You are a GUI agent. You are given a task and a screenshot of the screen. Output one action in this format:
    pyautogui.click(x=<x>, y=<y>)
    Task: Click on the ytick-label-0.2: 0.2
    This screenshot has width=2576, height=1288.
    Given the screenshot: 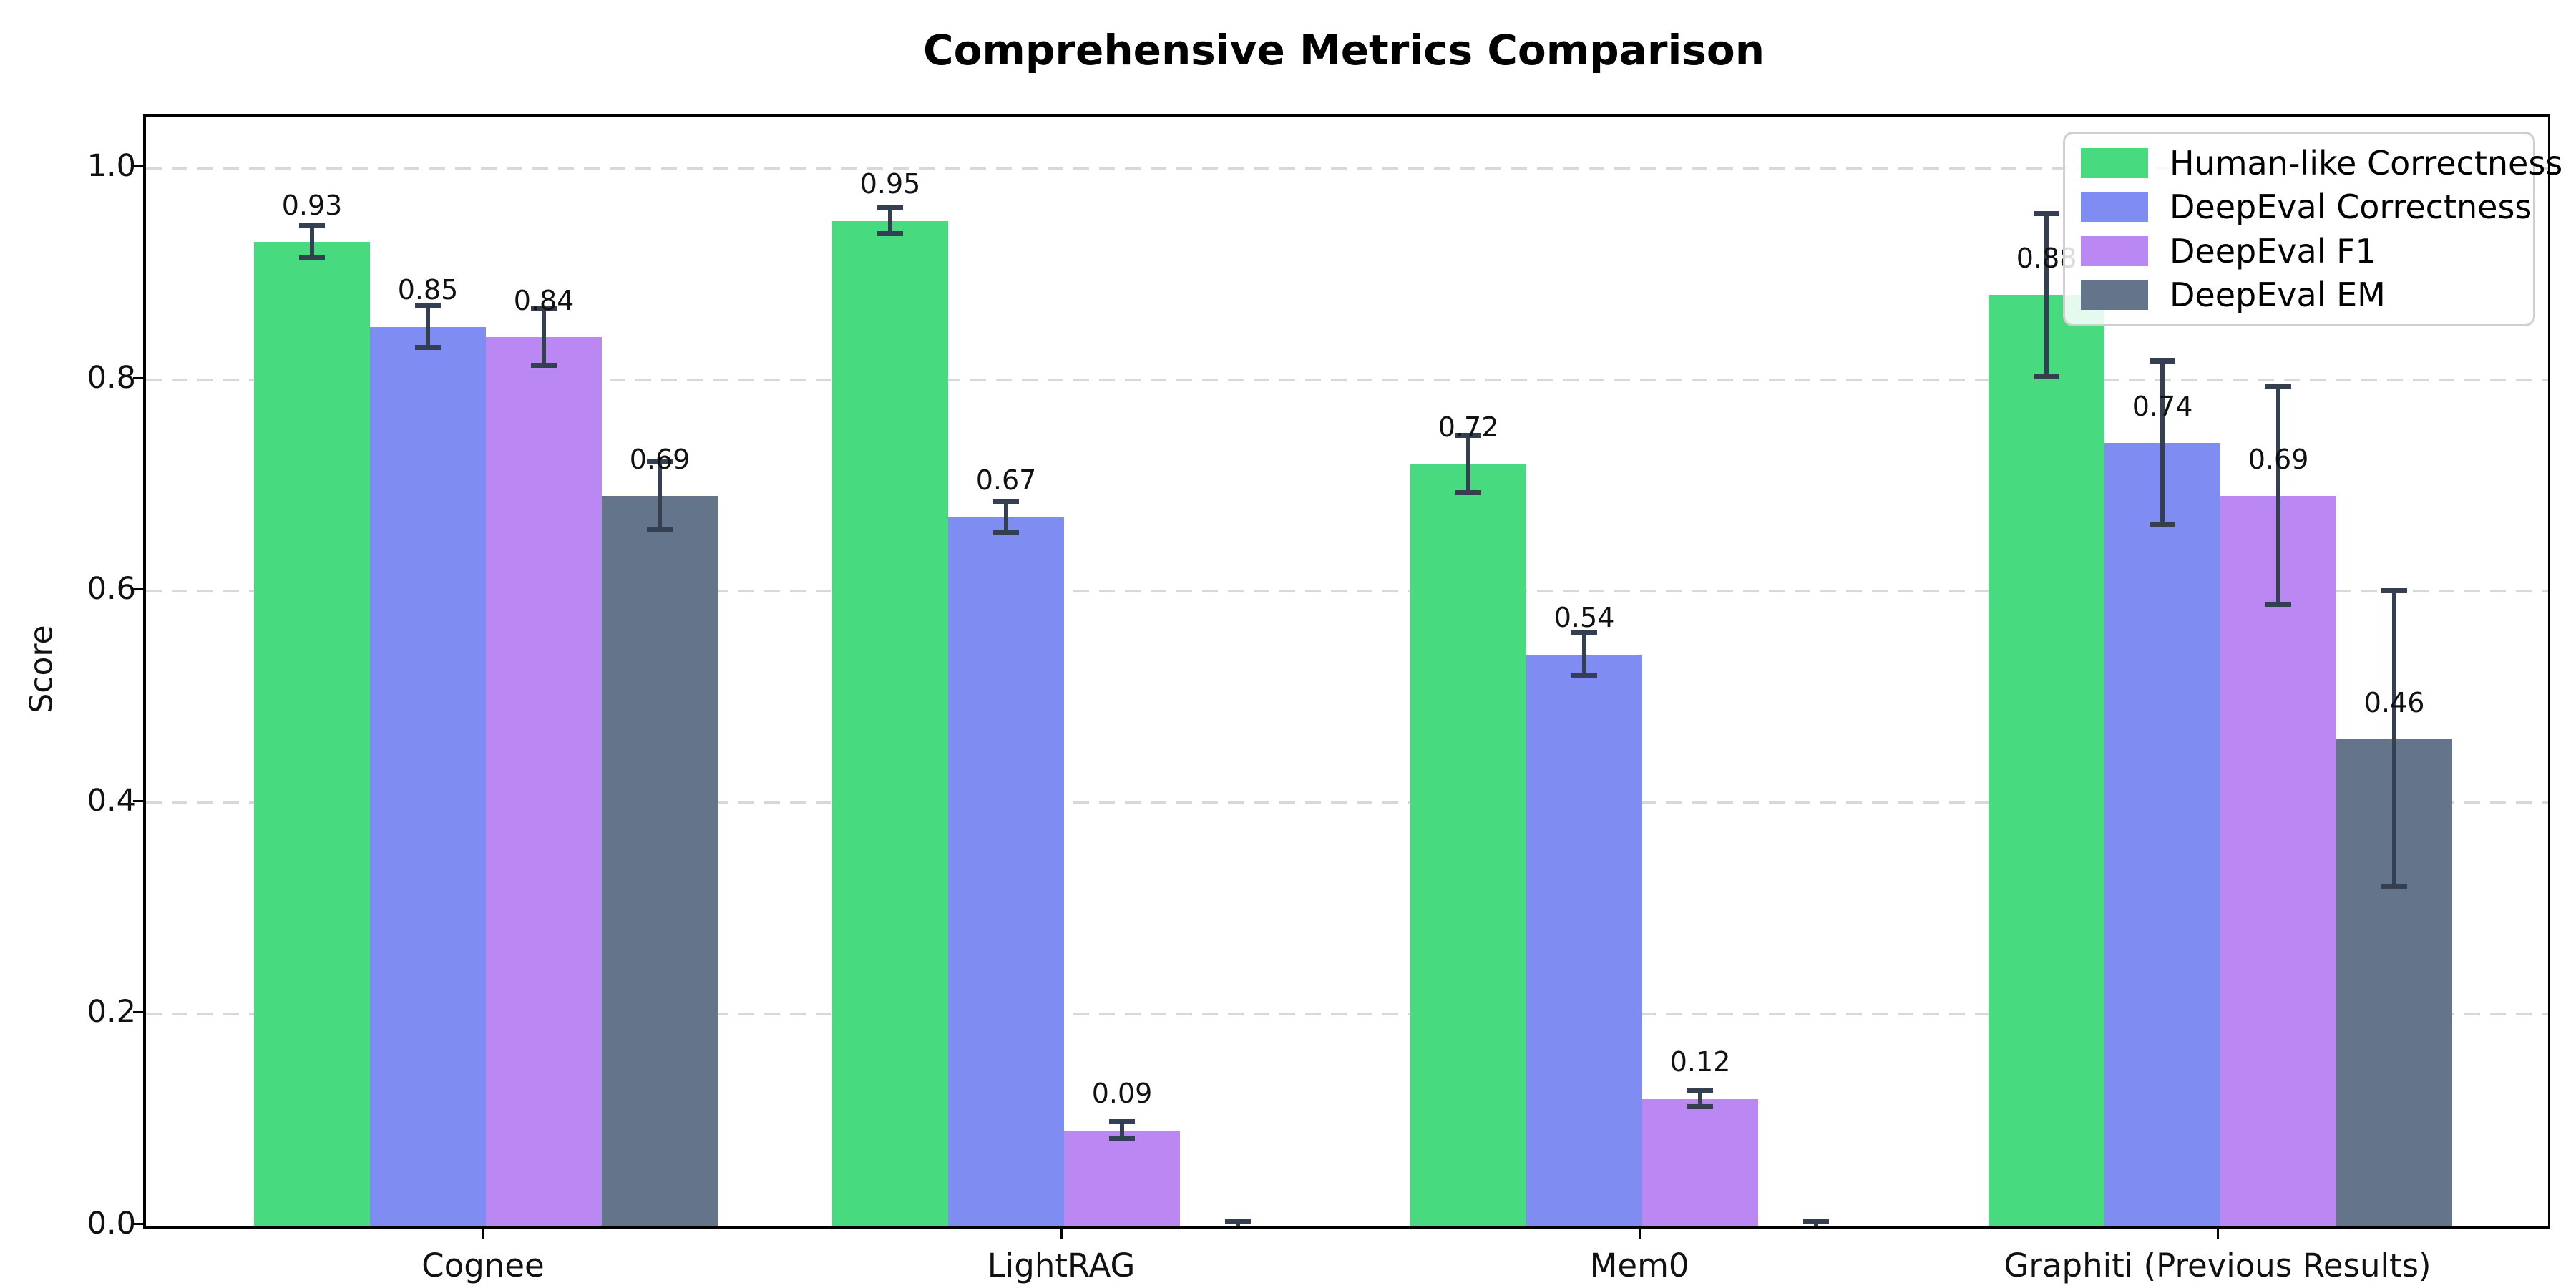 What is the action you would take?
    pyautogui.click(x=111, y=1012)
    